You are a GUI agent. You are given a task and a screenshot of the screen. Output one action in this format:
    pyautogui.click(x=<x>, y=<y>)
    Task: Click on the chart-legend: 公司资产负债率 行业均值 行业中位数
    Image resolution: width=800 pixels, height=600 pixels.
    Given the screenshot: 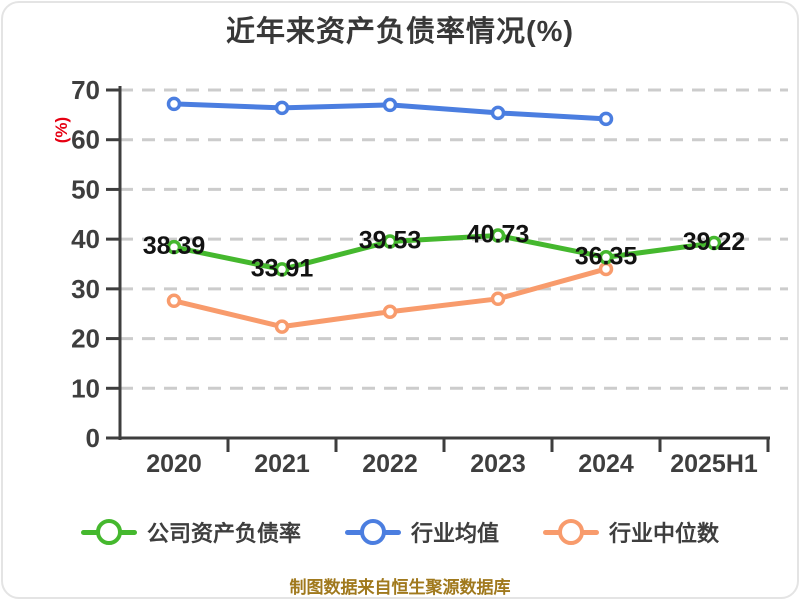 What is the action you would take?
    pyautogui.click(x=400, y=532)
    